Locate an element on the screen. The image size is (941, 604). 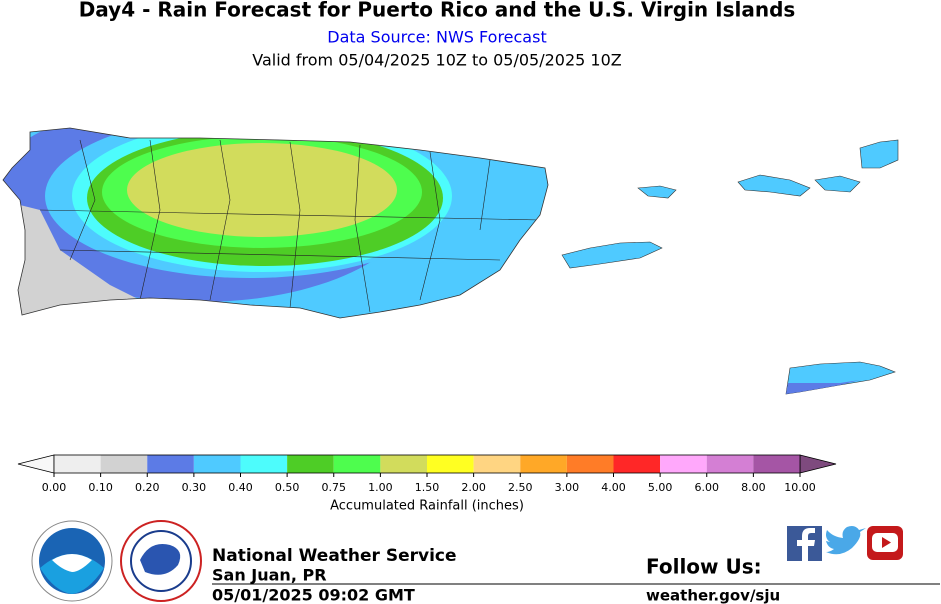
vieques is located at coordinates (612, 255).